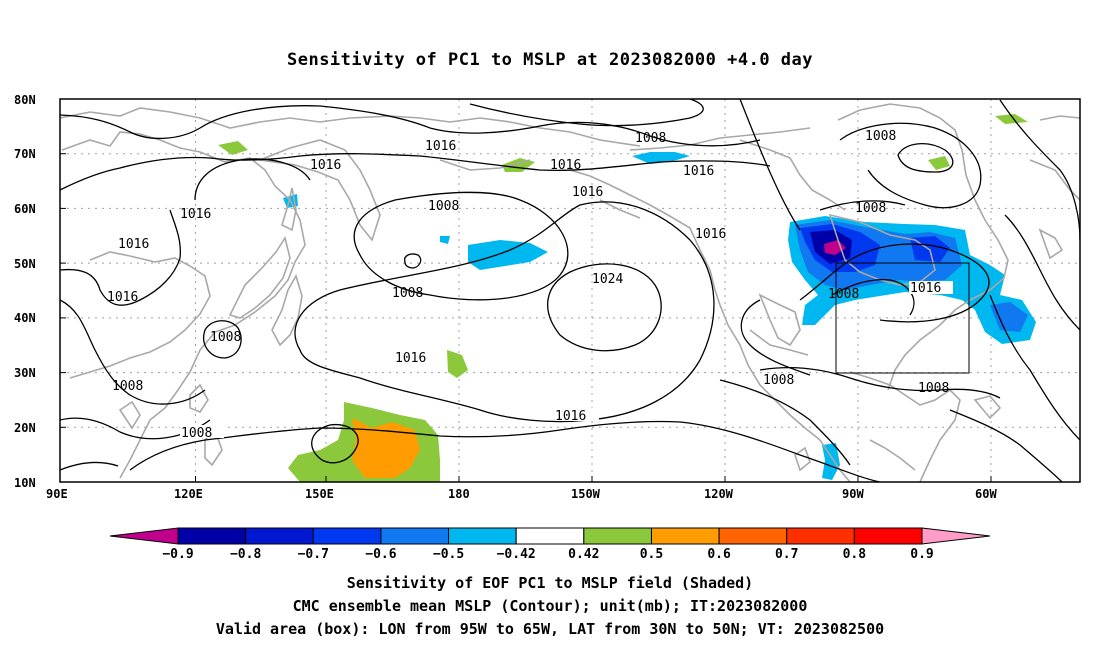  What do you see at coordinates (448, 554) in the screenshot?
I see `colorbar-tick-label: −0.5` at bounding box center [448, 554].